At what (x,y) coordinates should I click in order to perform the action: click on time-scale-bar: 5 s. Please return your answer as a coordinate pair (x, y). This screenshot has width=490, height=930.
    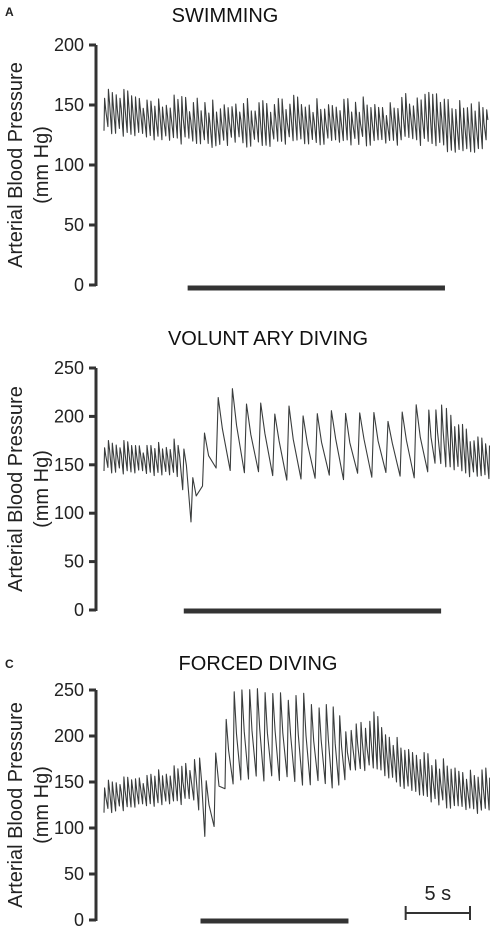
    Looking at the image, I should click on (437, 901).